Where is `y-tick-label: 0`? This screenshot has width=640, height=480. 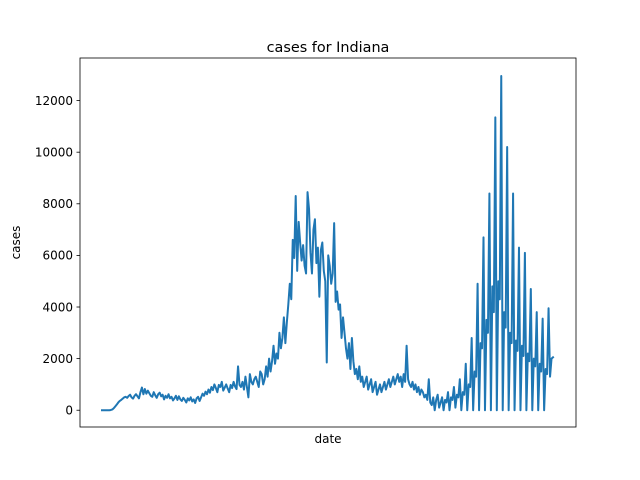
y-tick-label: 0 is located at coordinates (69, 411).